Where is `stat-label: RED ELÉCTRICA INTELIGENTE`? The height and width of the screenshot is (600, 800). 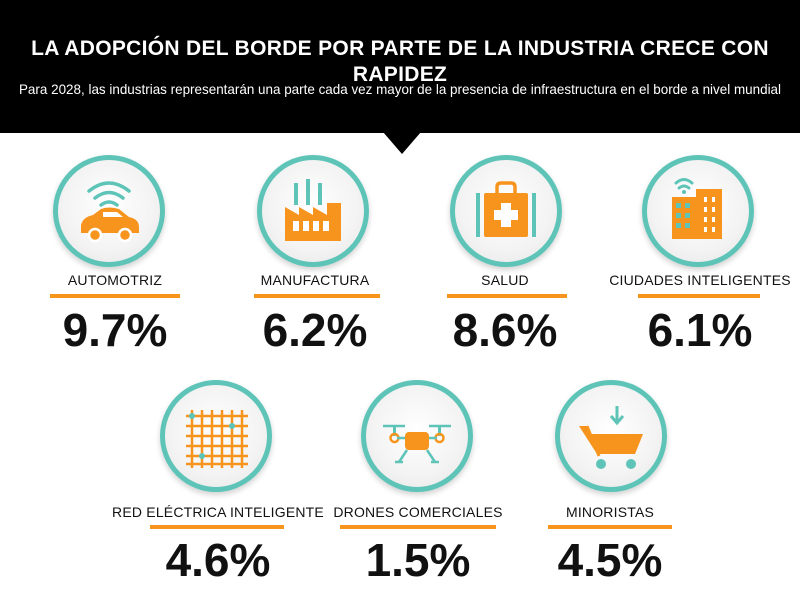 stat-label: RED ELÉCTRICA INTELIGENTE is located at coordinates (218, 512).